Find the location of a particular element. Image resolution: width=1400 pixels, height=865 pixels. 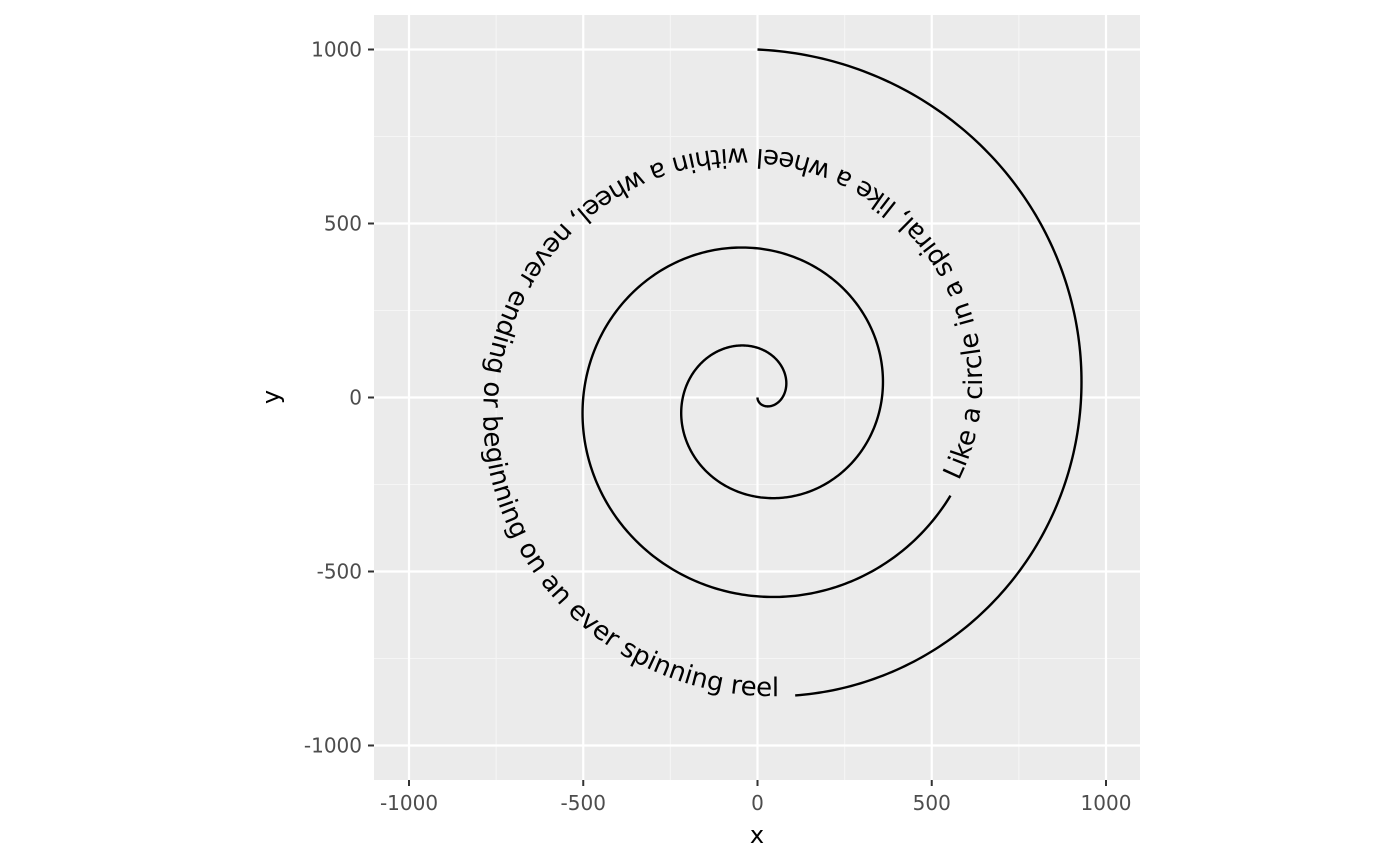

x-tick-label: -500 is located at coordinates (583, 803).